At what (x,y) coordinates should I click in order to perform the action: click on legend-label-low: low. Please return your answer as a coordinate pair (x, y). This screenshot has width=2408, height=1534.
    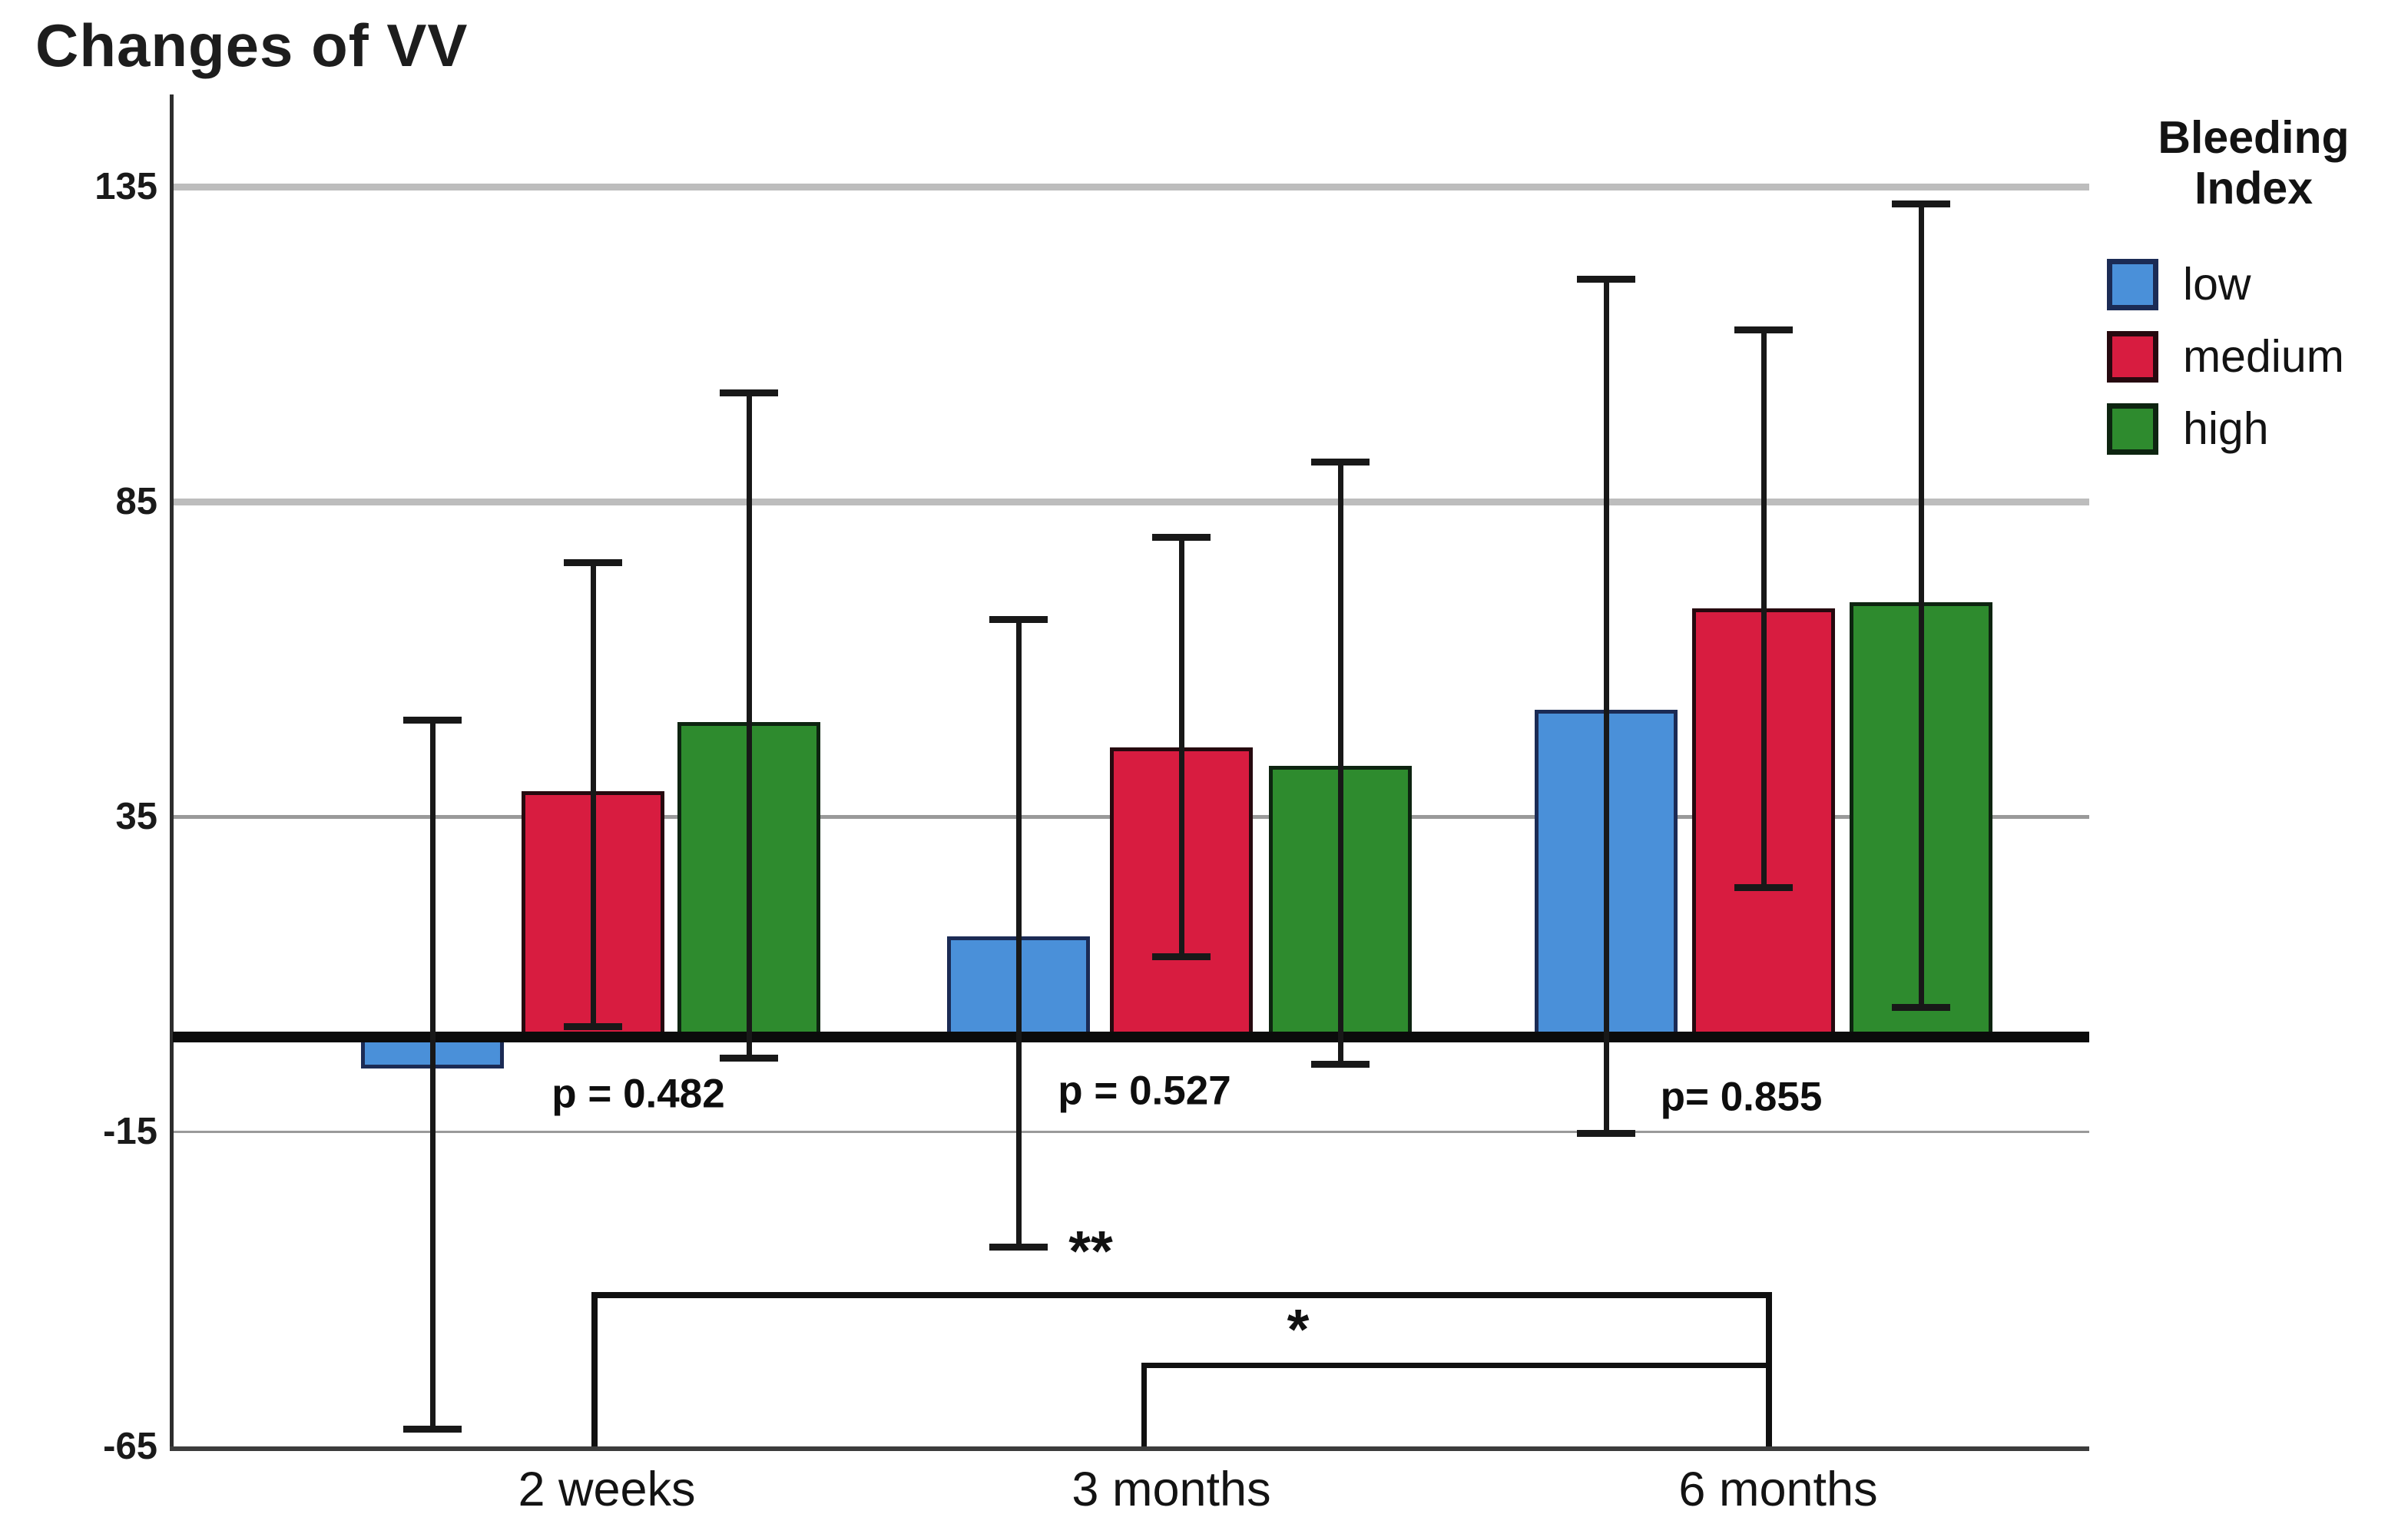
    Looking at the image, I should click on (2217, 284).